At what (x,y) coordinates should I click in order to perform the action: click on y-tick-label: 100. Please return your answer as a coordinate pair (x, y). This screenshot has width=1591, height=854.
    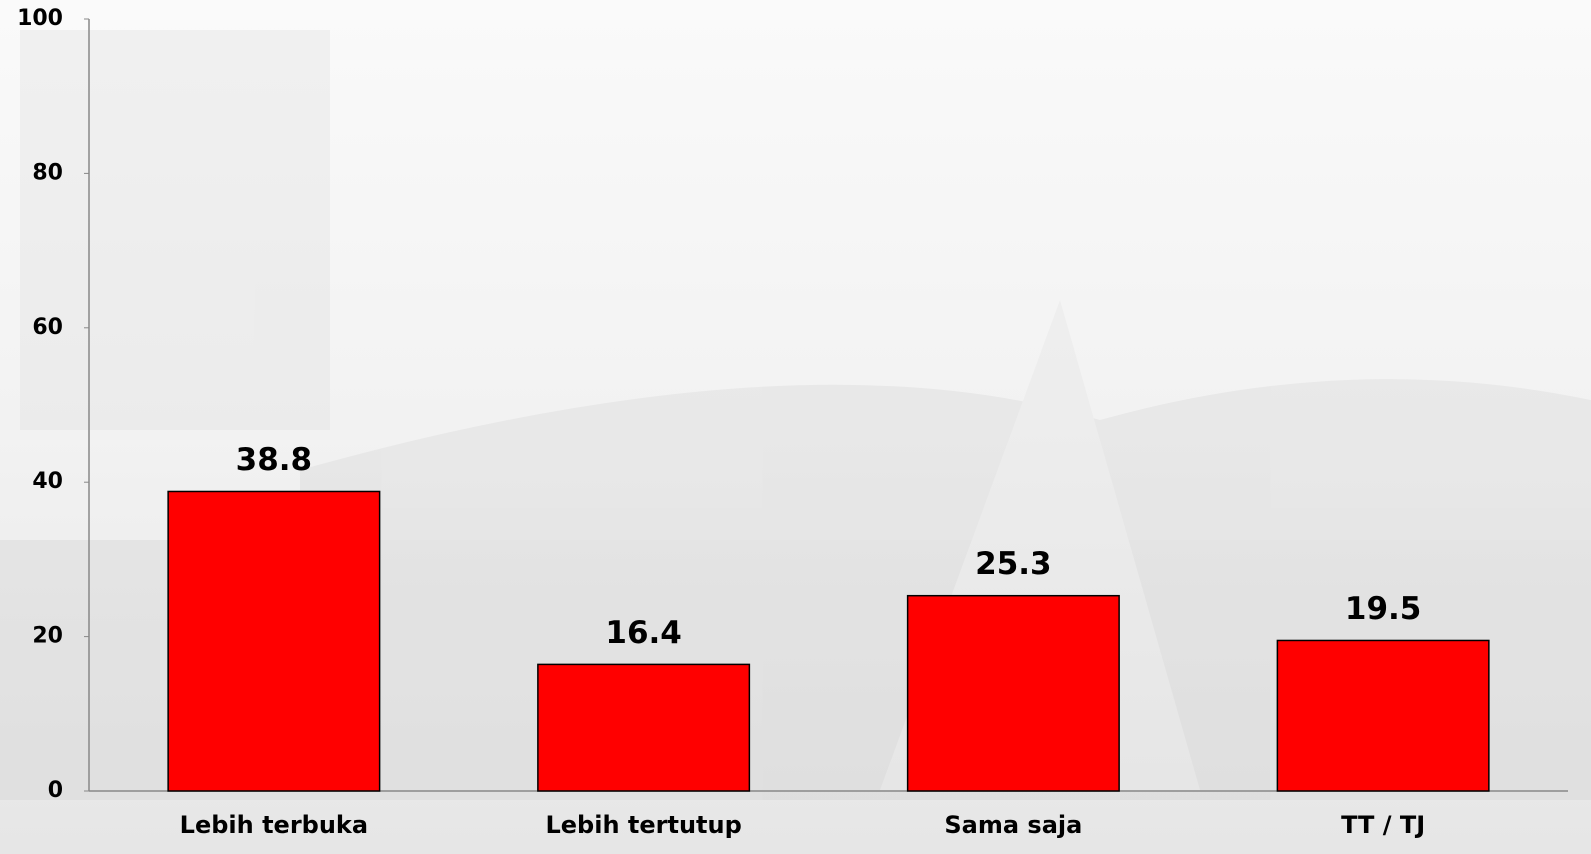
    Looking at the image, I should click on (40, 18).